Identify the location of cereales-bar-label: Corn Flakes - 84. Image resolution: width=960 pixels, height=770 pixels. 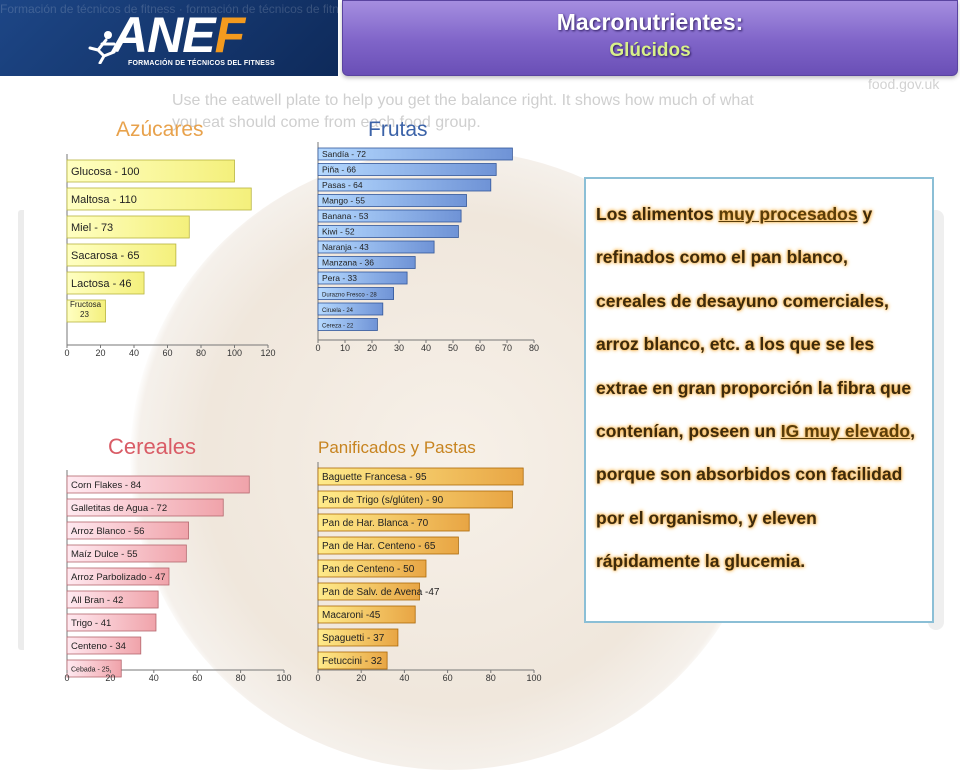
(106, 485).